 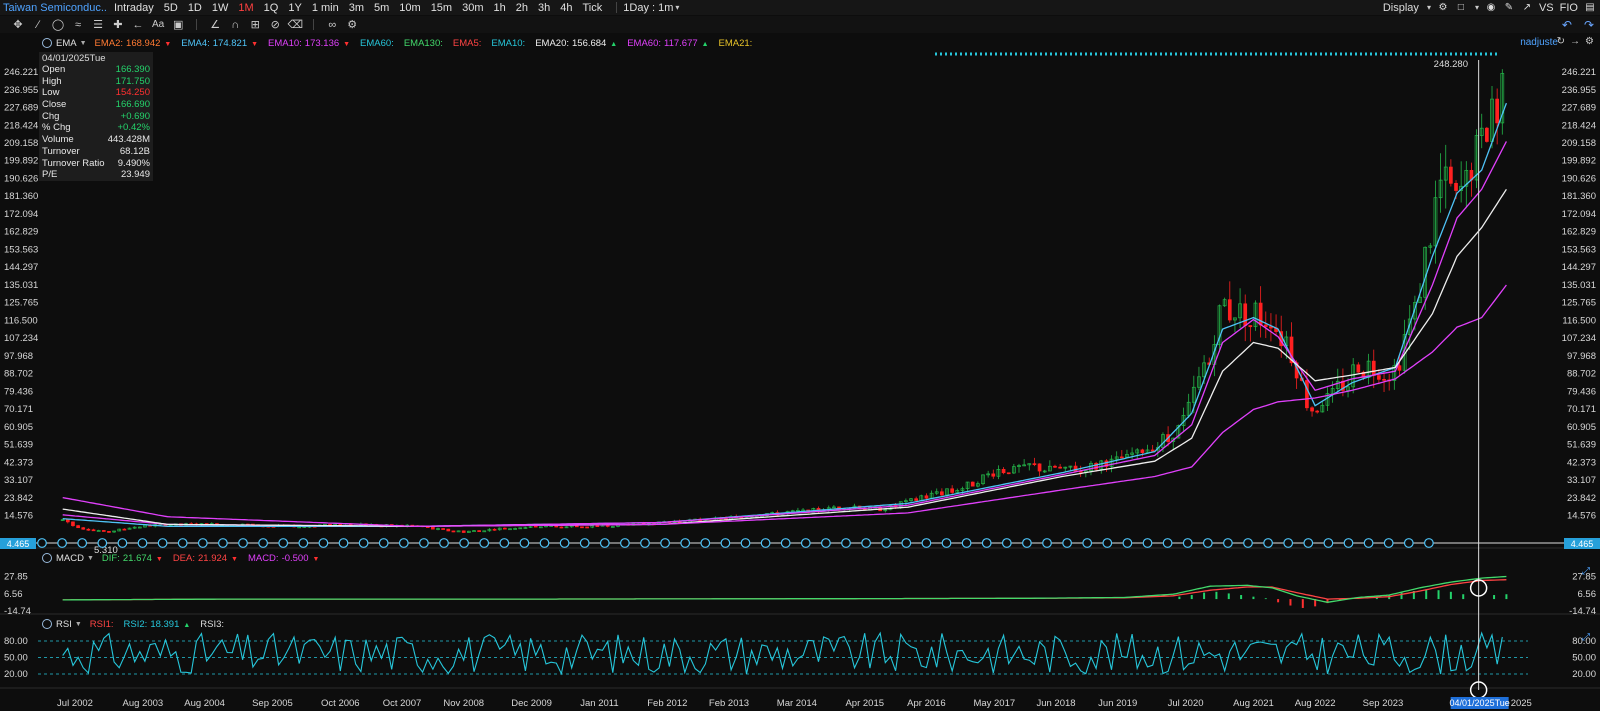 I want to click on vs-button: VS, so click(x=1546, y=7).